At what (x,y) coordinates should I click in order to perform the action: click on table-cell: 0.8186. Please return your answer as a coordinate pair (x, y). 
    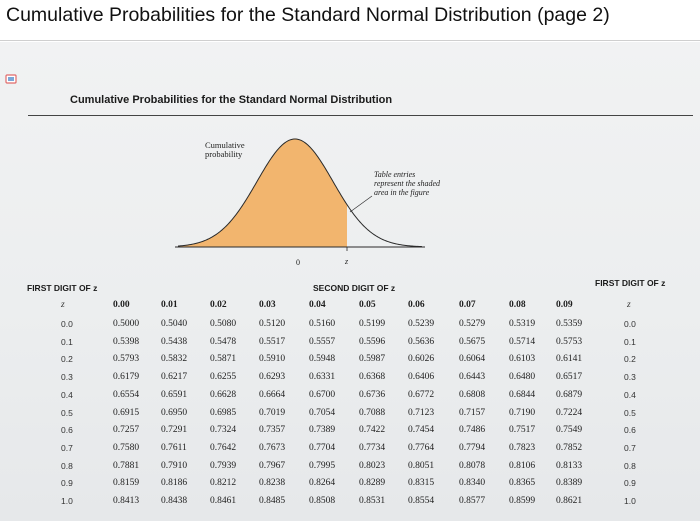
    Looking at the image, I should click on (174, 483).